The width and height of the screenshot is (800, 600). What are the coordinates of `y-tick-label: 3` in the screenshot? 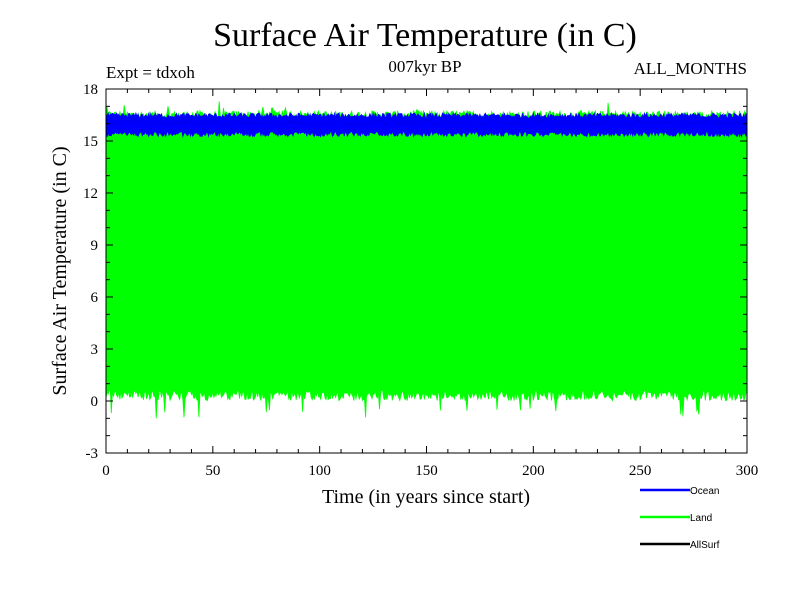 It's located at (95, 350).